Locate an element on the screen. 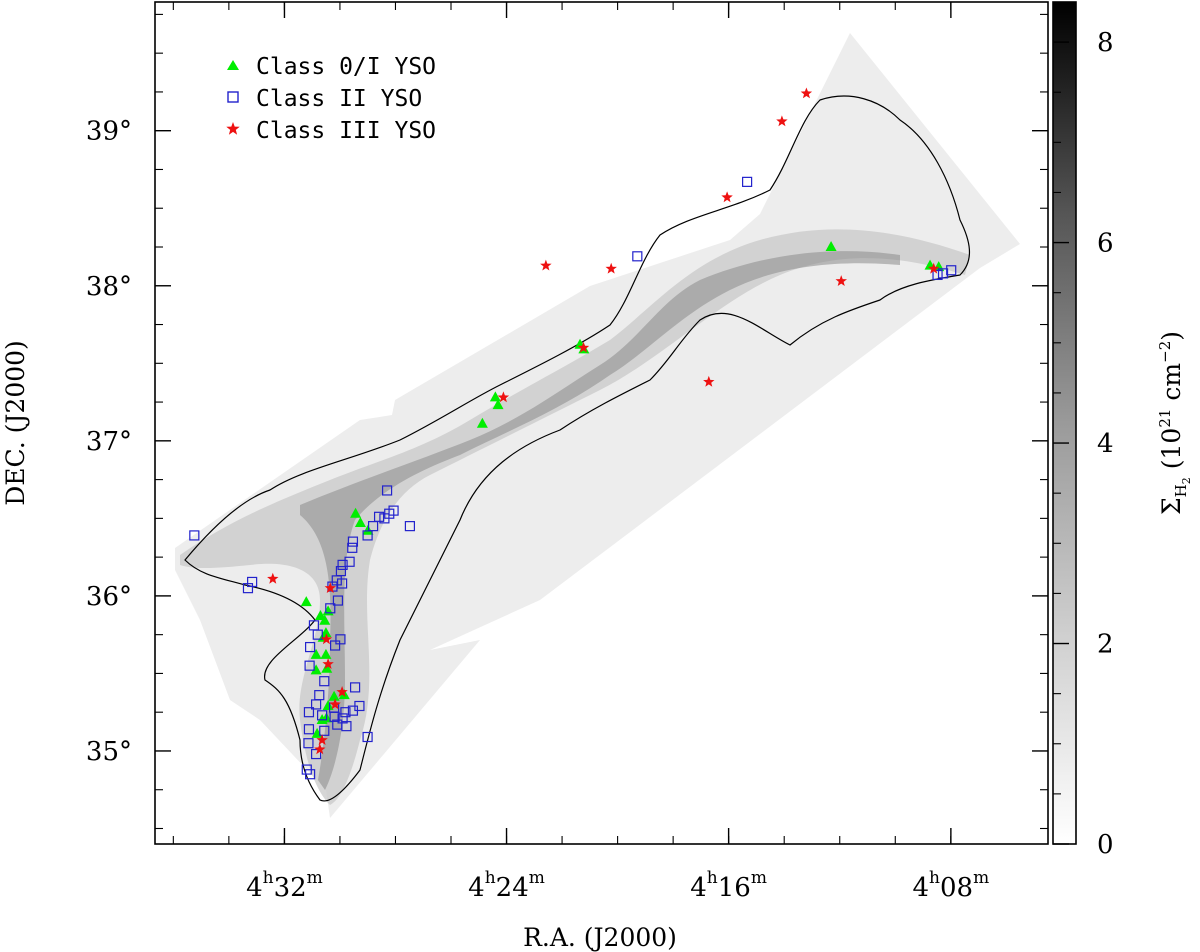  legend-star-icon is located at coordinates (233, 128).